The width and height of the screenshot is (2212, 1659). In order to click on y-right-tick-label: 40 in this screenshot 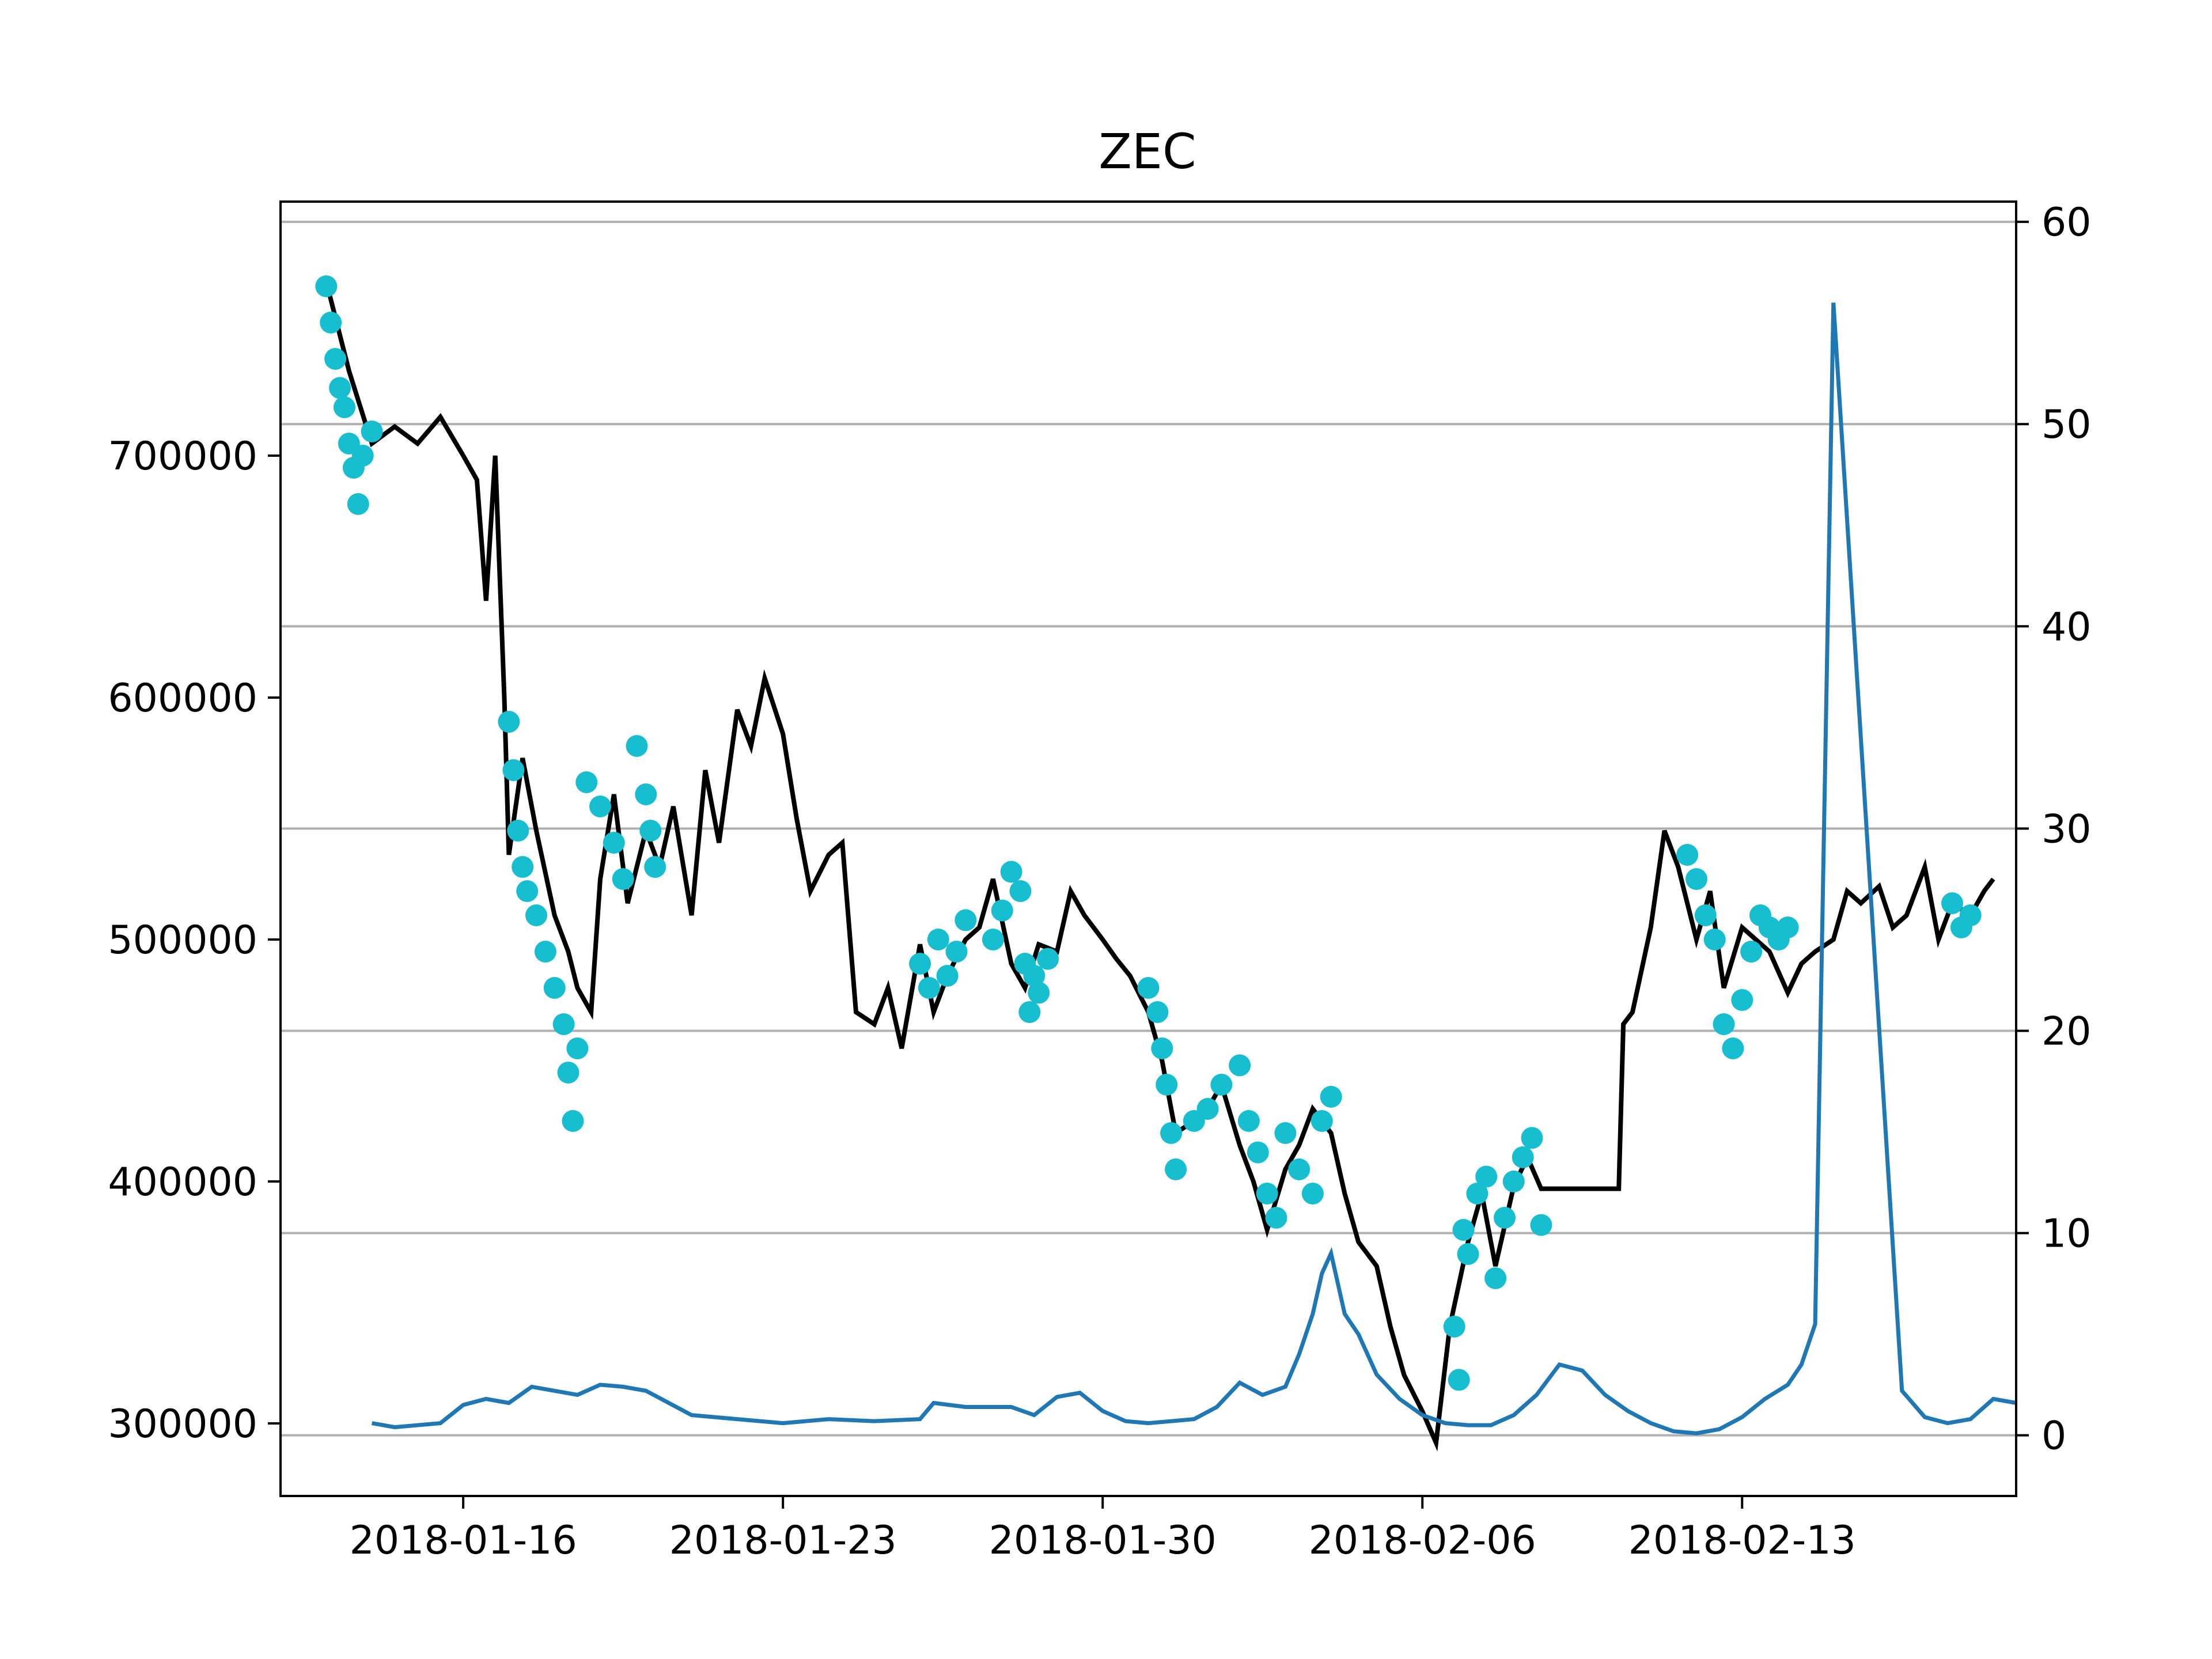, I will do `click(2066, 627)`.